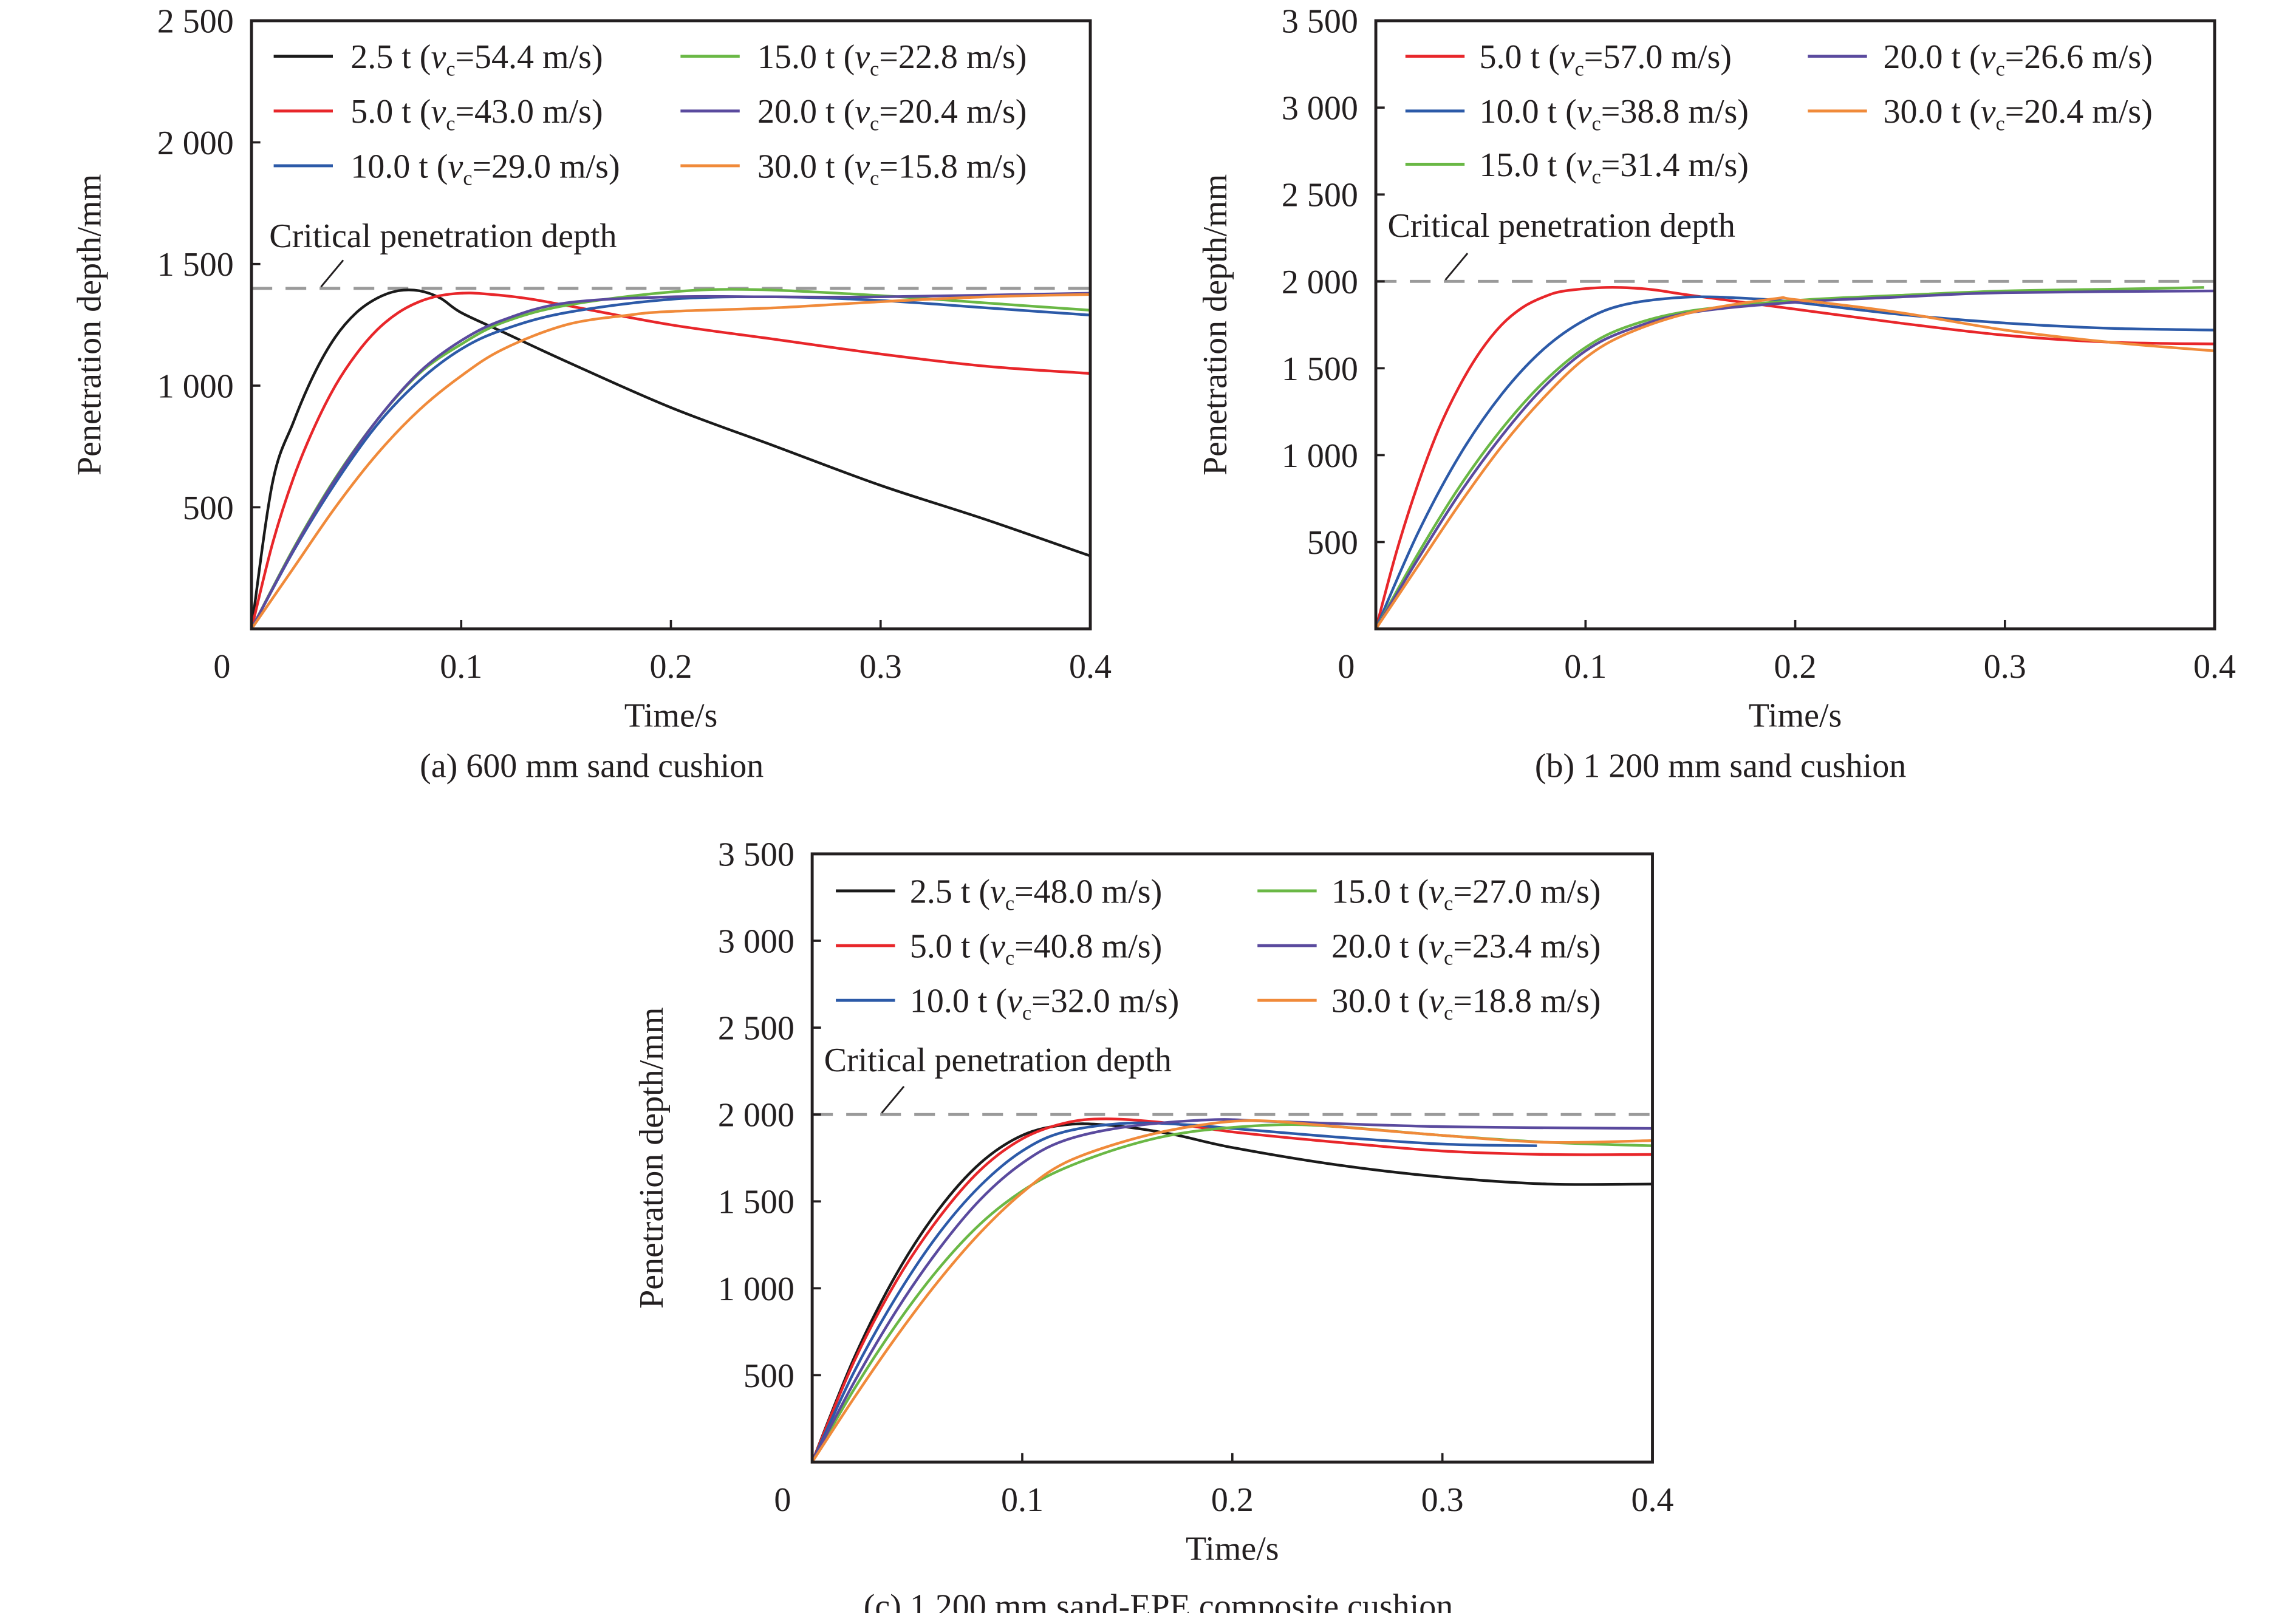 This screenshot has height=1613, width=2296. Describe the element at coordinates (1606, 59) in the screenshot. I see `legend-entry: 5.0 t (vc=57.0 m/s)` at that location.